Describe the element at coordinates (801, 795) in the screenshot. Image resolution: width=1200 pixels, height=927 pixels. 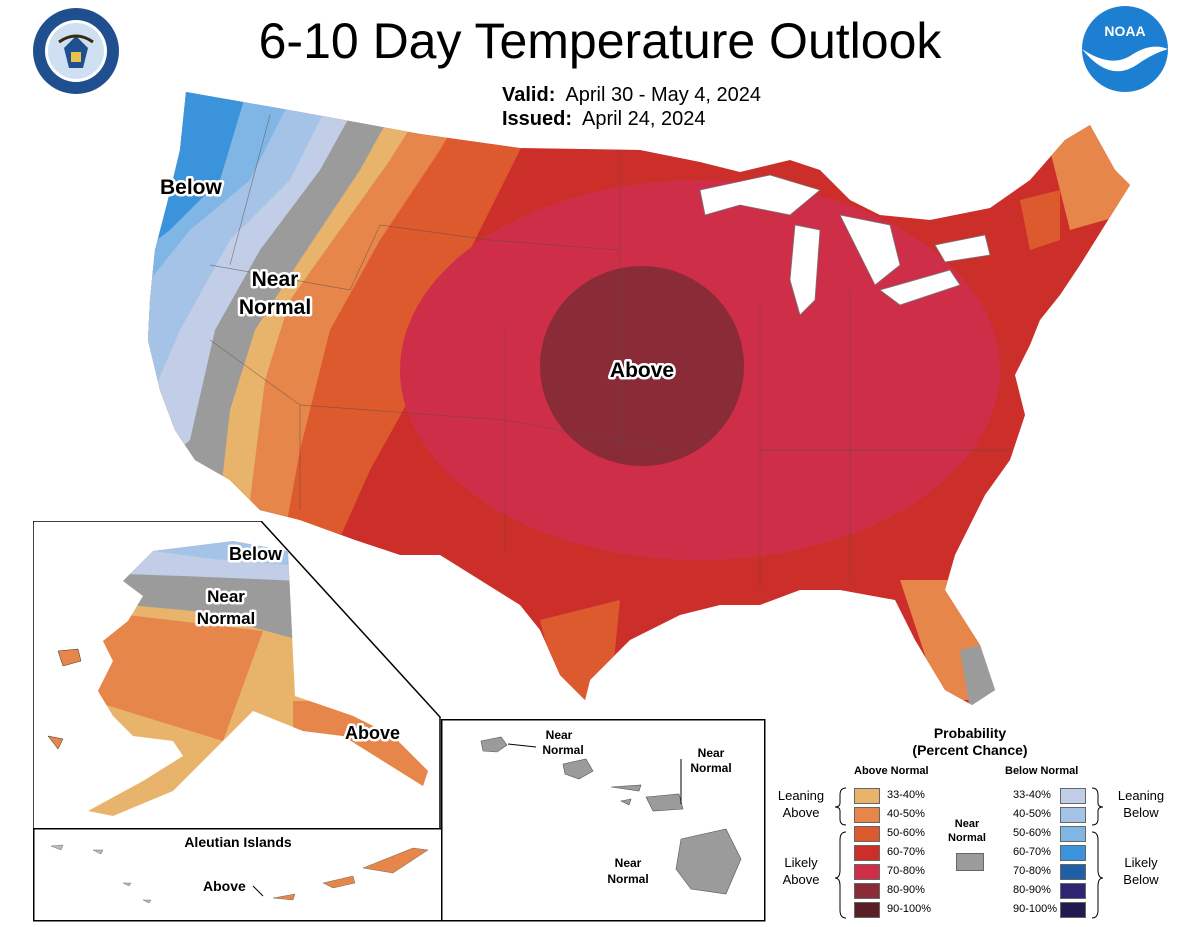
I see `legend-leaning-above-1: Leaning` at that location.